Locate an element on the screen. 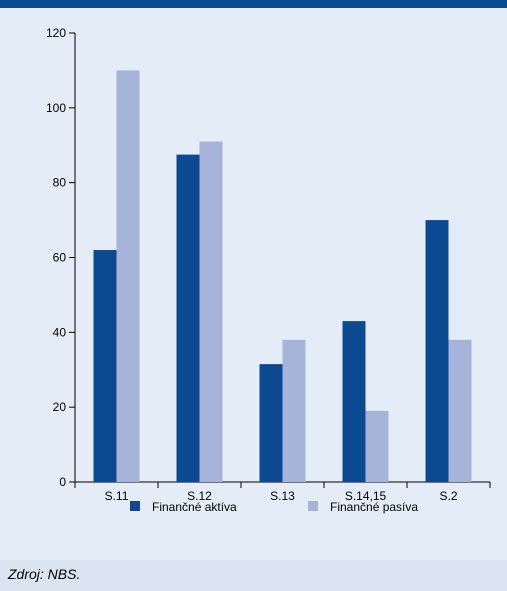 This screenshot has width=507, height=591. footer-bar is located at coordinates (253, 575).